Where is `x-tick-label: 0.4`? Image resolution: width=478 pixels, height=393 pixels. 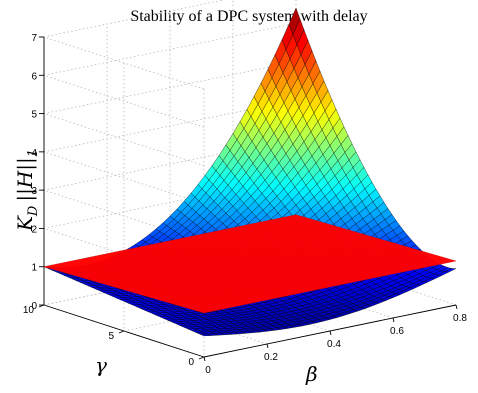 x-tick-label: 0.4 is located at coordinates (334, 344).